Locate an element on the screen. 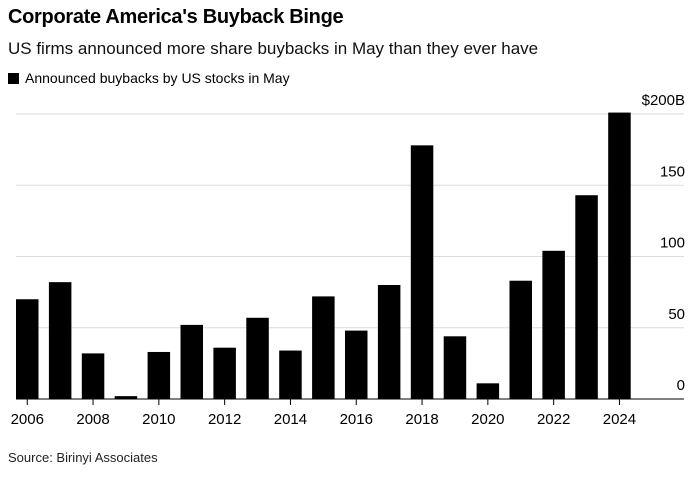 The image size is (700, 481). x-tick-label: 2020 is located at coordinates (487, 419).